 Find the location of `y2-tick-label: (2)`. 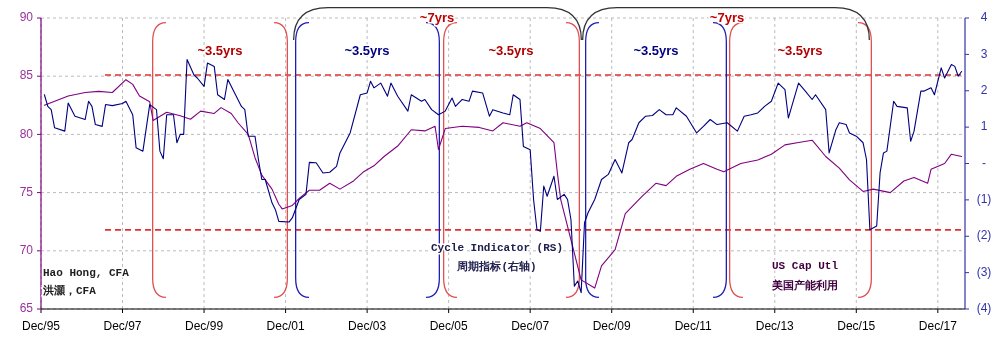

y2-tick-label: (2) is located at coordinates (984, 235).